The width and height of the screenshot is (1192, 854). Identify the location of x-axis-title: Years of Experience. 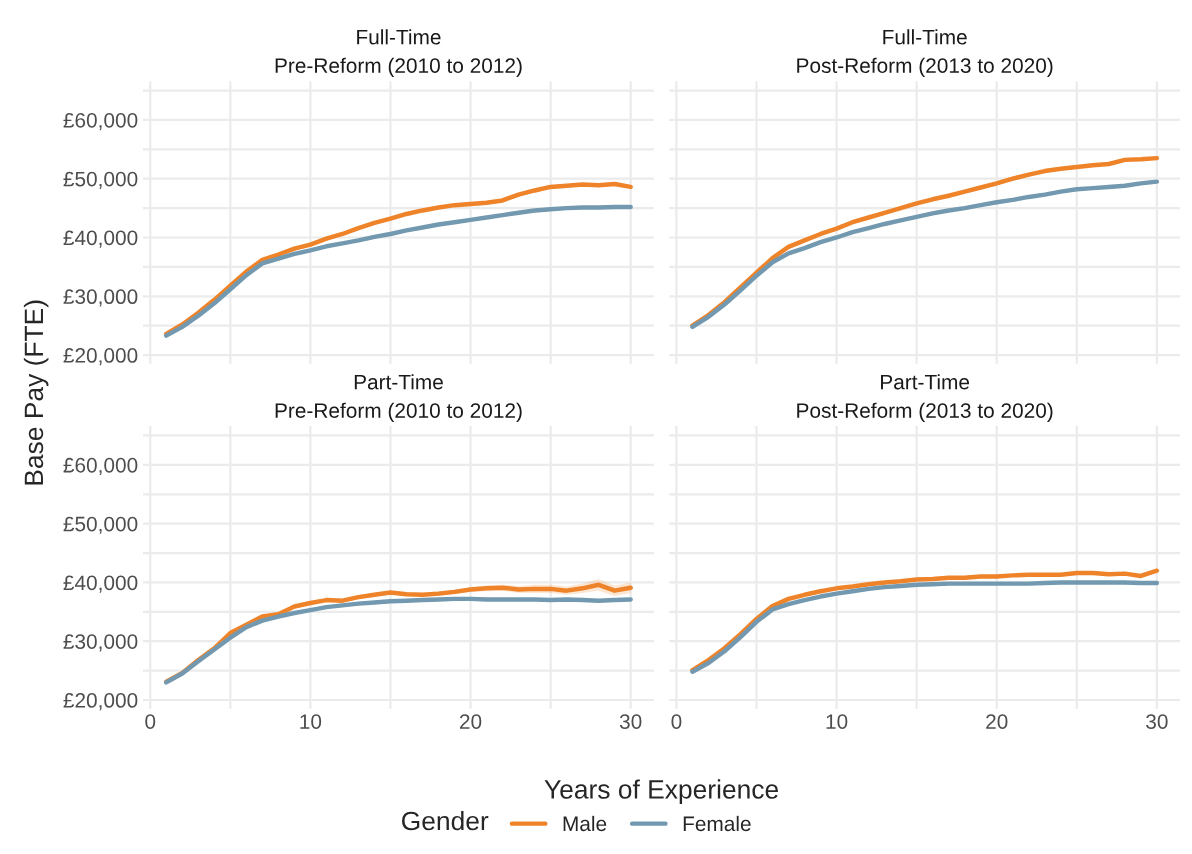
(661, 791).